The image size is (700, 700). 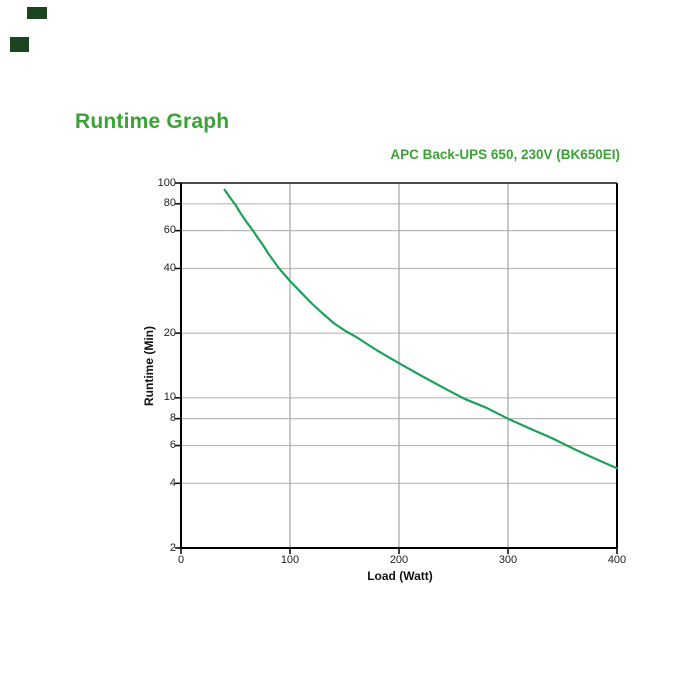 What do you see at coordinates (181, 560) in the screenshot?
I see `x-tick-label: 0` at bounding box center [181, 560].